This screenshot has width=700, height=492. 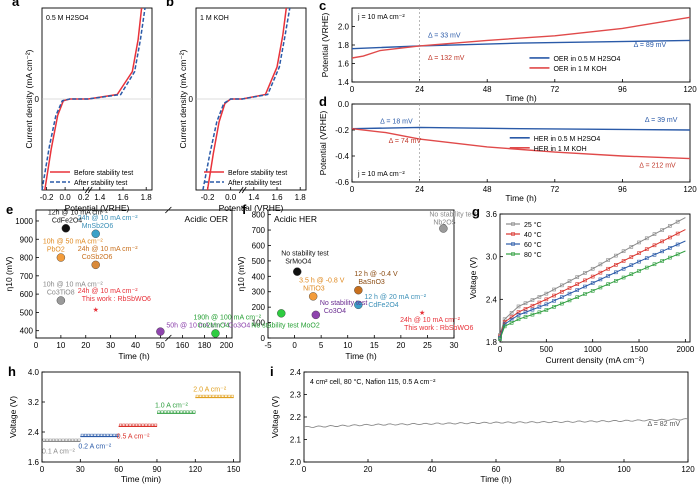 I want to click on y-axis-label: Potential (VRHE), so click(x=323, y=142).